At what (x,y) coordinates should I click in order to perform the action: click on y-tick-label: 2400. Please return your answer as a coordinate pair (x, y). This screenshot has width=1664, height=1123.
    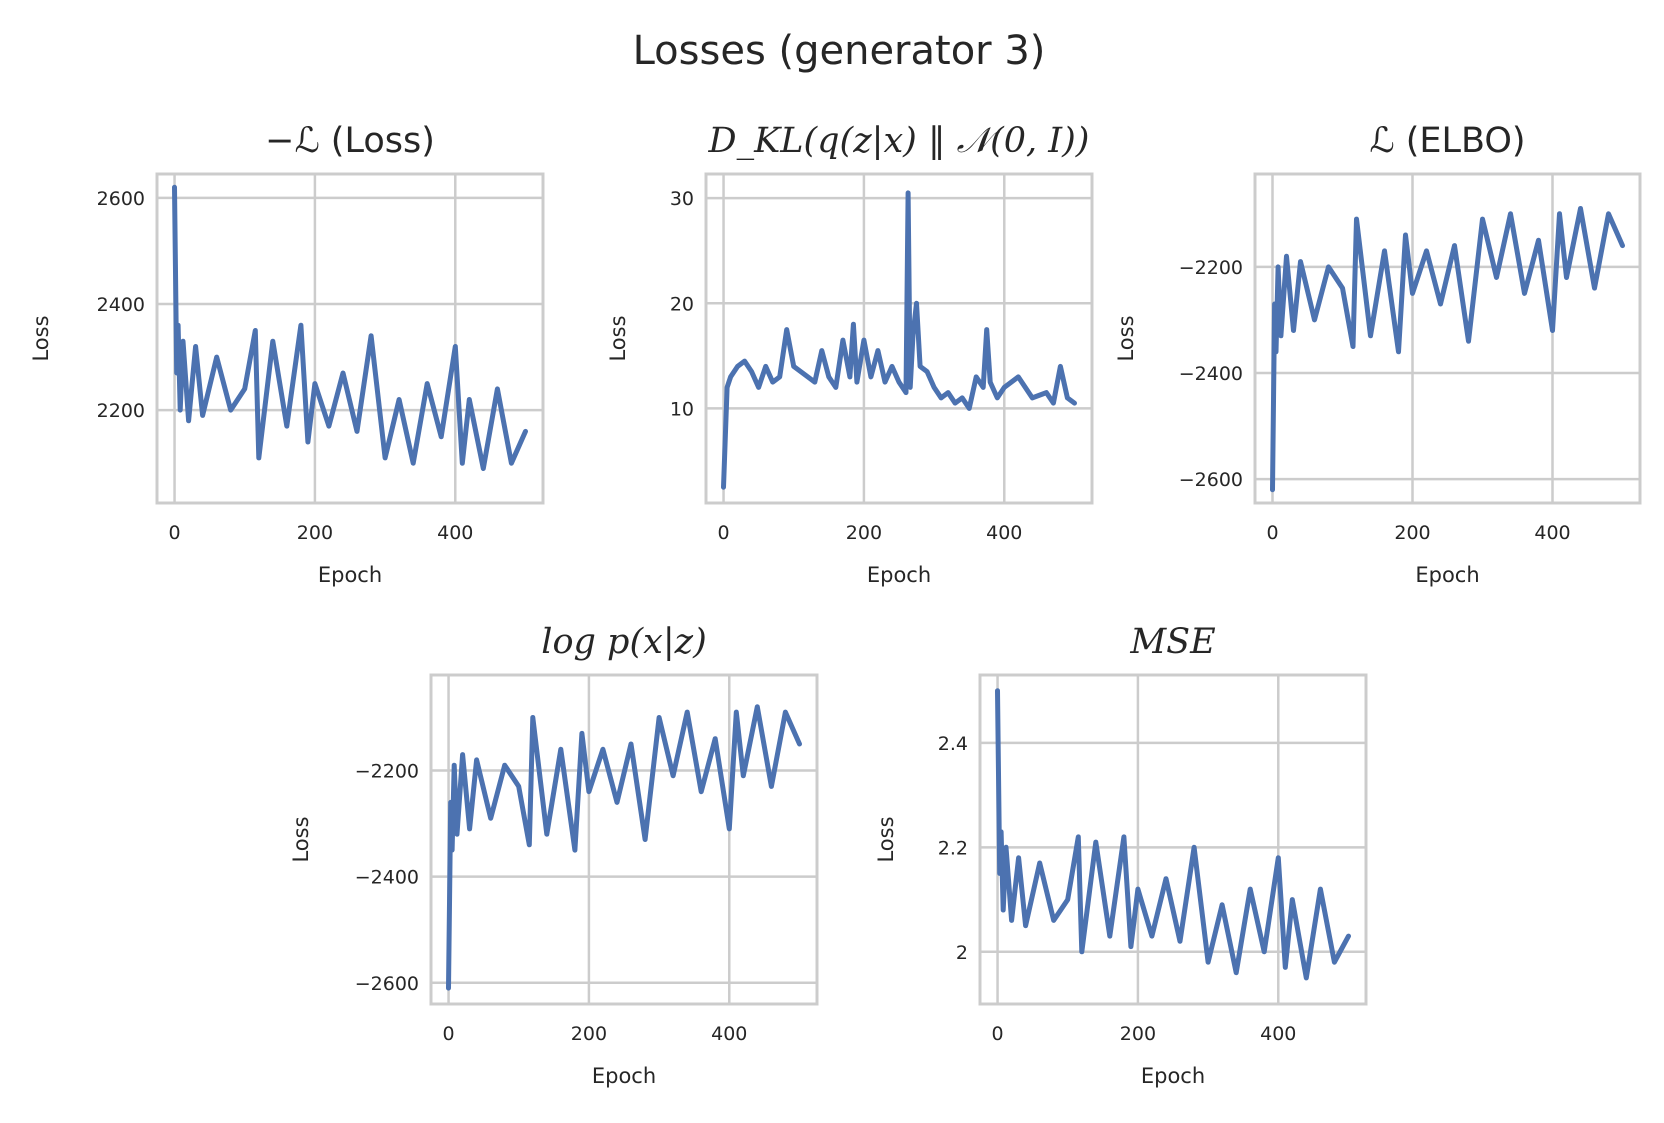
    Looking at the image, I should click on (121, 305).